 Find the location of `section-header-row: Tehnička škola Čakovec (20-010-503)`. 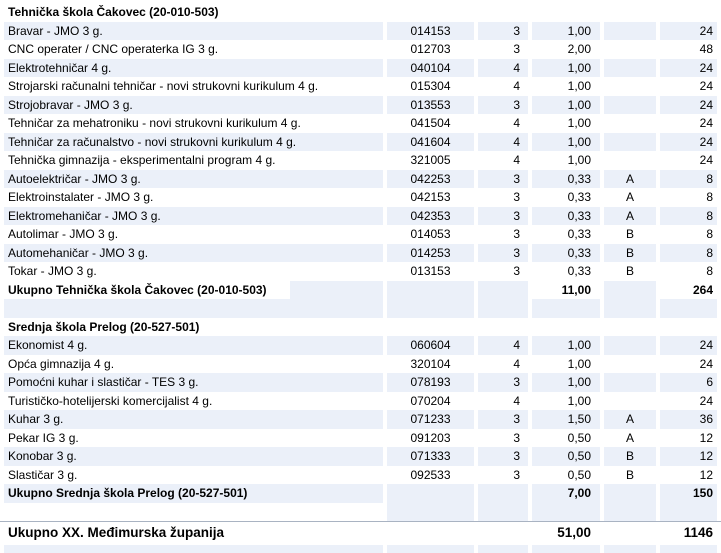

section-header-row: Tehnička škola Čakovec (20-010-503) is located at coordinates (360, 12).